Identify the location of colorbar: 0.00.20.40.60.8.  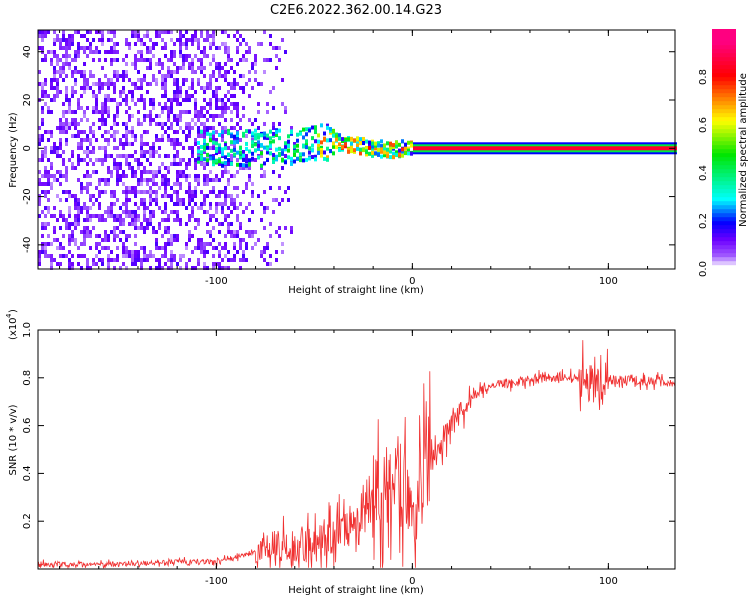
(717, 153).